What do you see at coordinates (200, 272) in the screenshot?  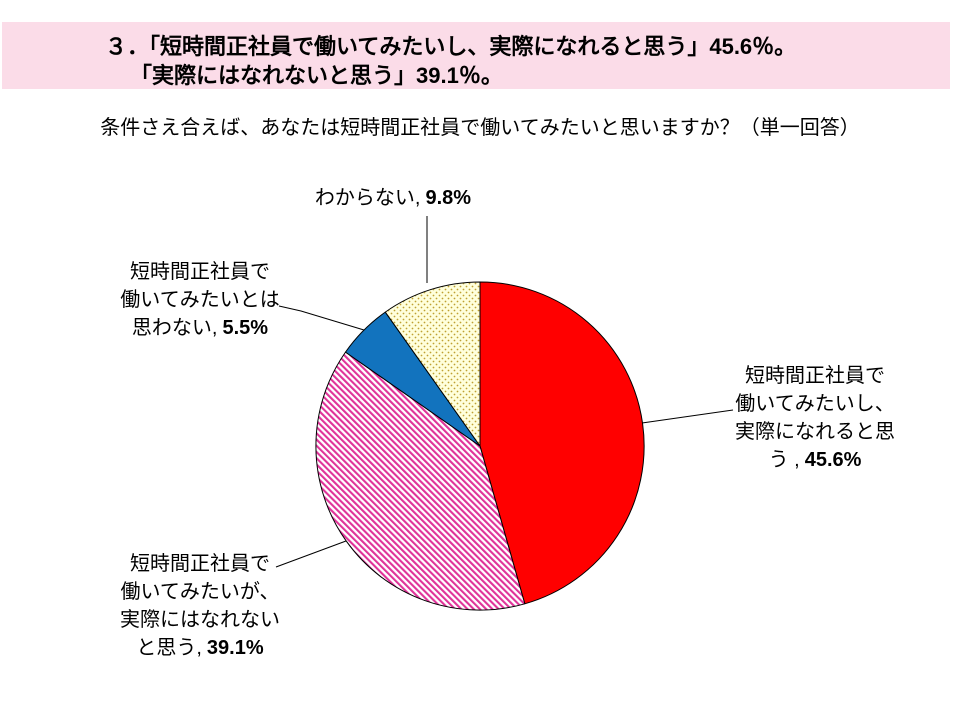 I see `pie-label-not-want-line1: 短時間正社員で` at bounding box center [200, 272].